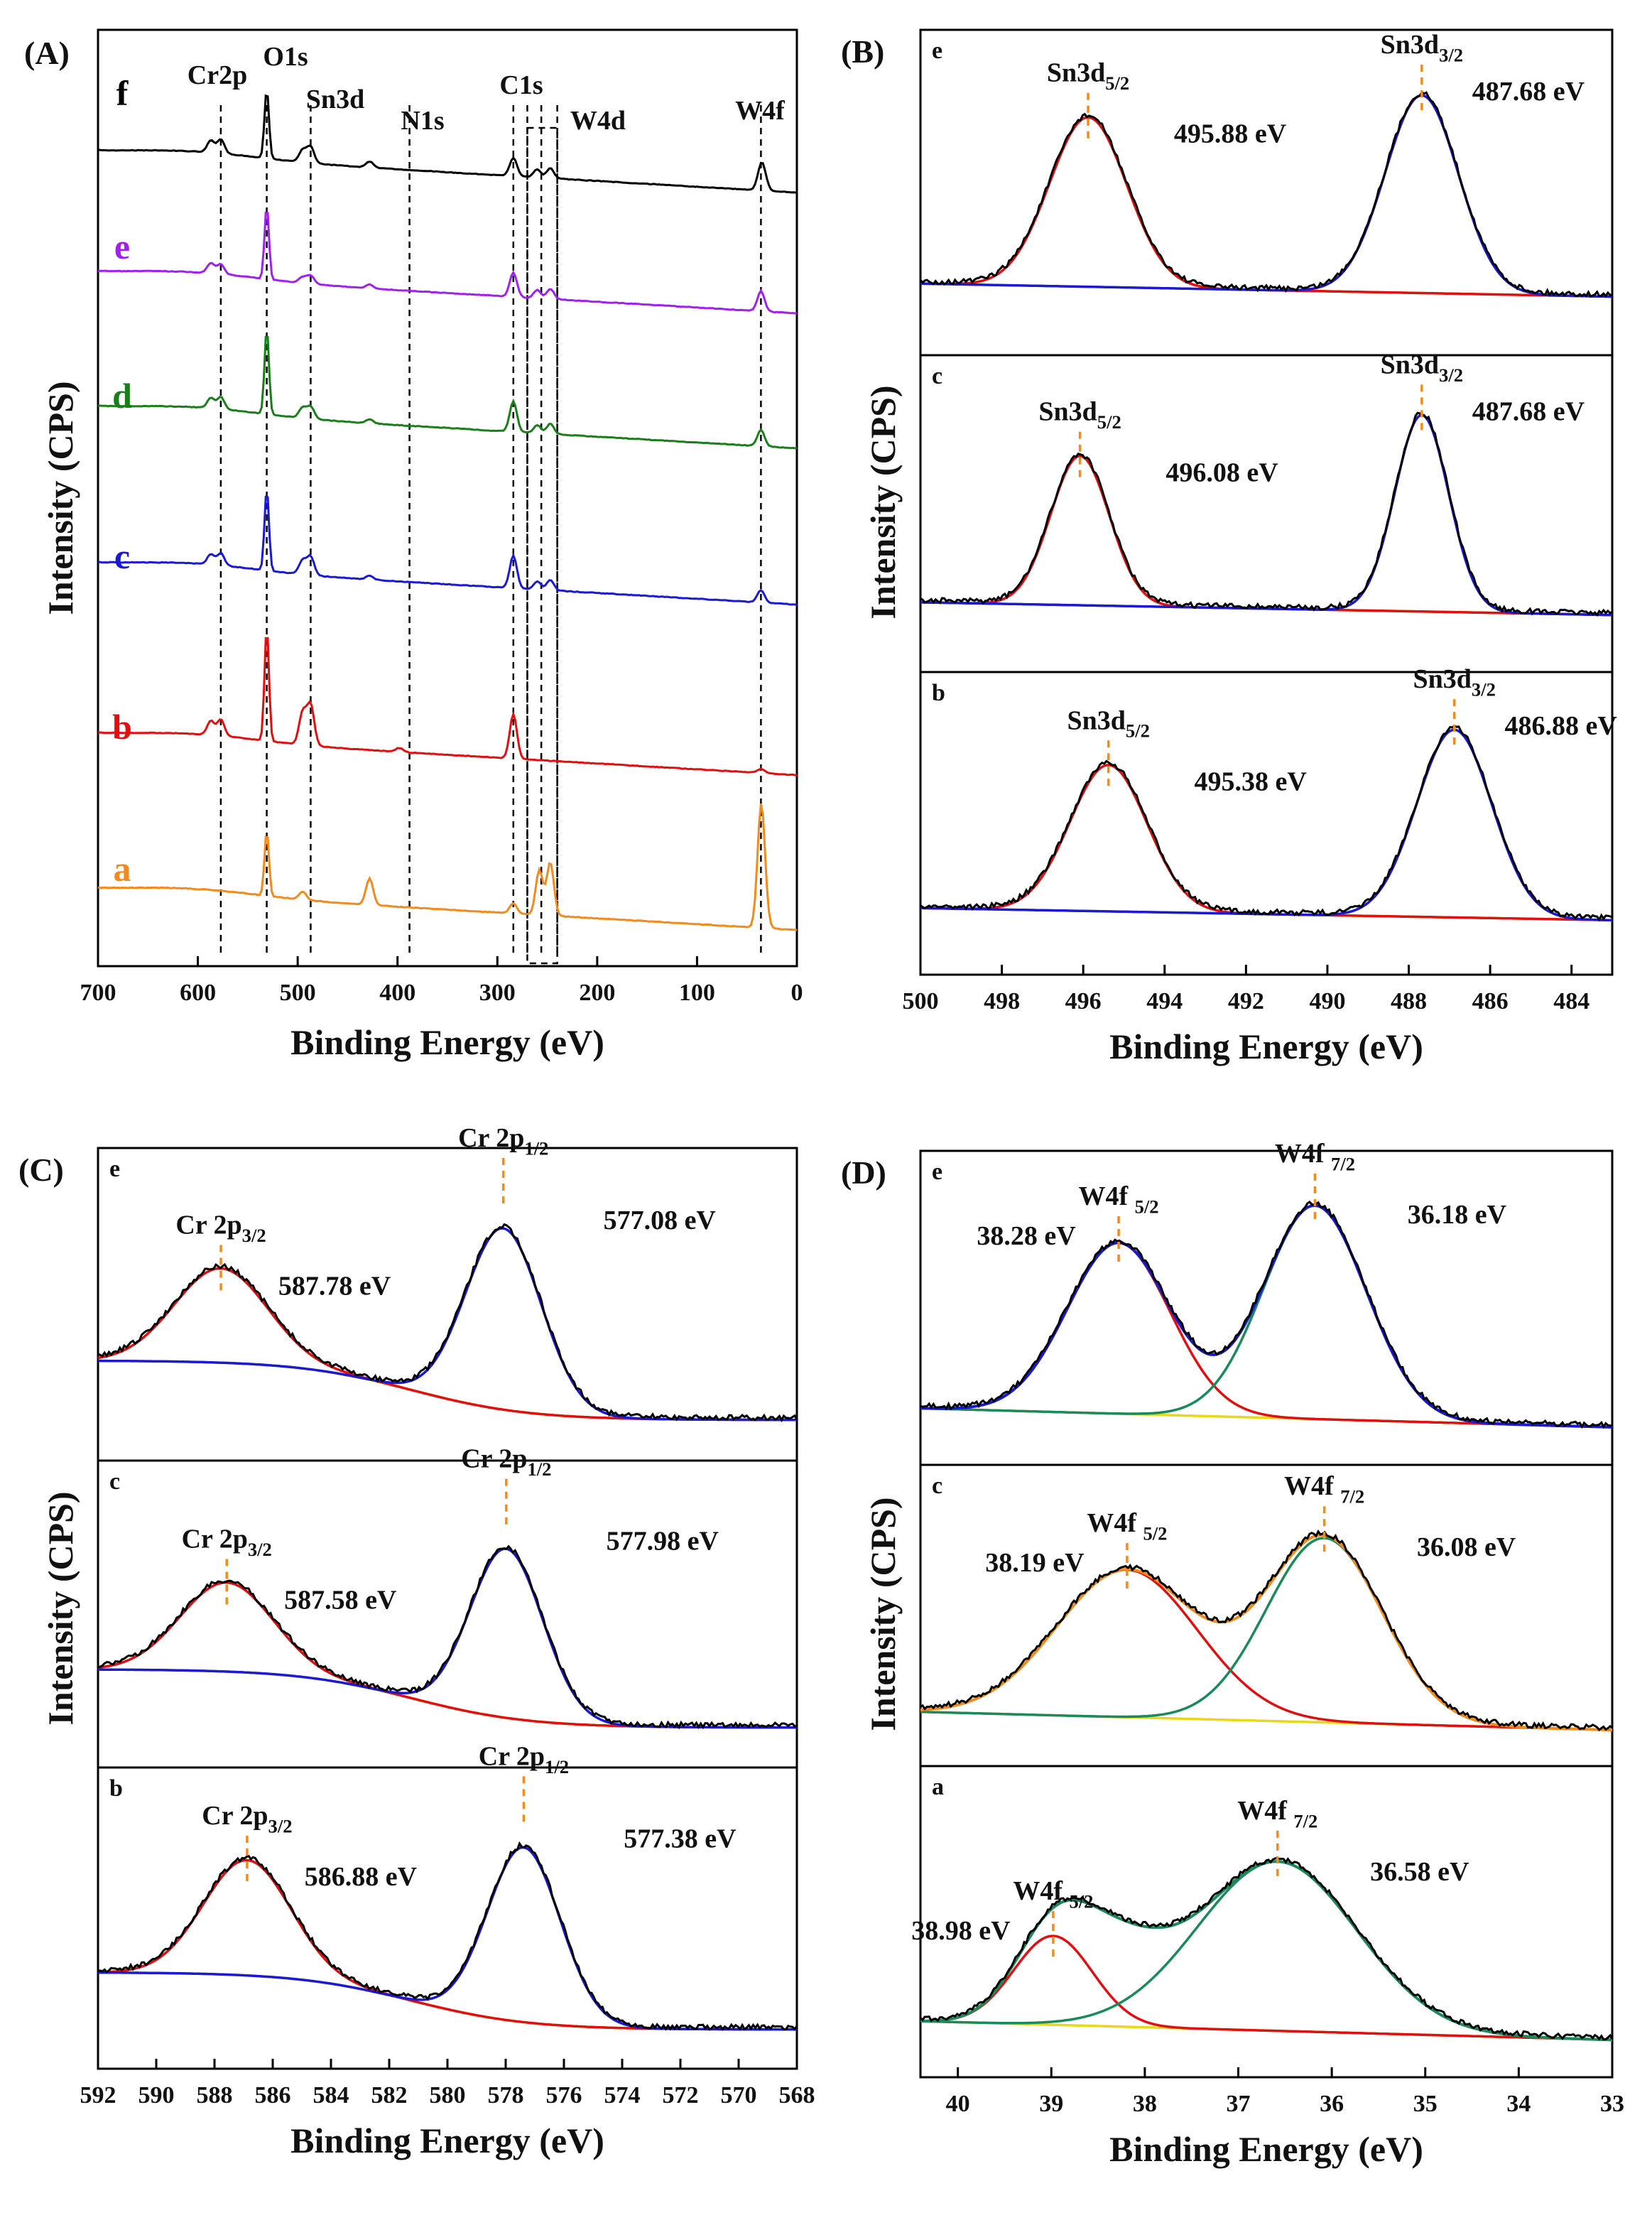 This screenshot has height=2225, width=1652. Describe the element at coordinates (41, 1170) in the screenshot. I see `panel-C-label: (C)` at that location.